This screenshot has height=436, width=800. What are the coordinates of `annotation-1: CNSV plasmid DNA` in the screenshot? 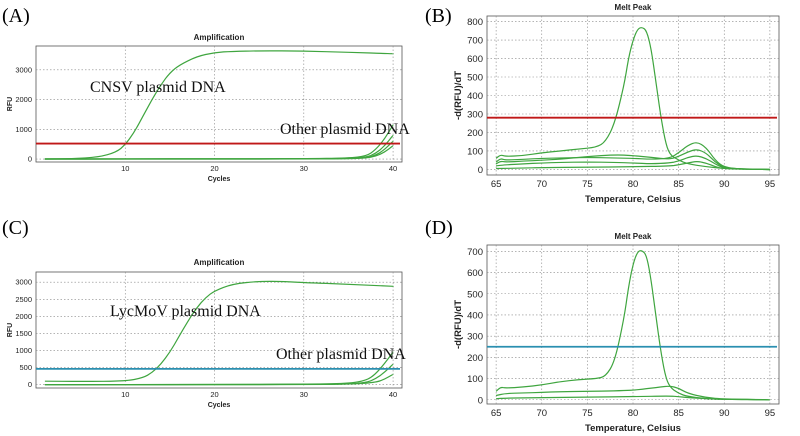 It's located at (158, 87).